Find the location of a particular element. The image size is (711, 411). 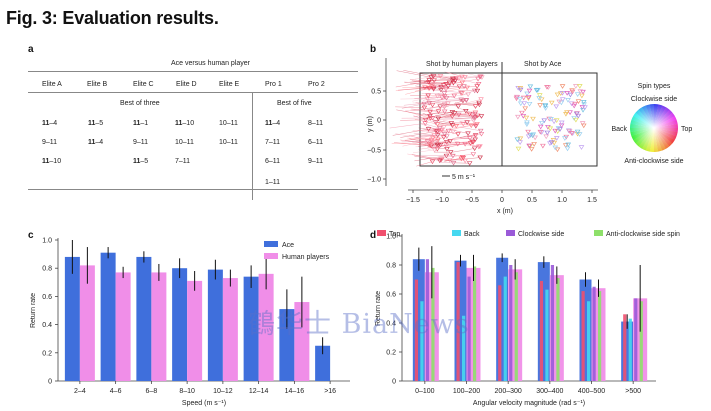

y-tick-label: 0.8 is located at coordinates (47, 269).